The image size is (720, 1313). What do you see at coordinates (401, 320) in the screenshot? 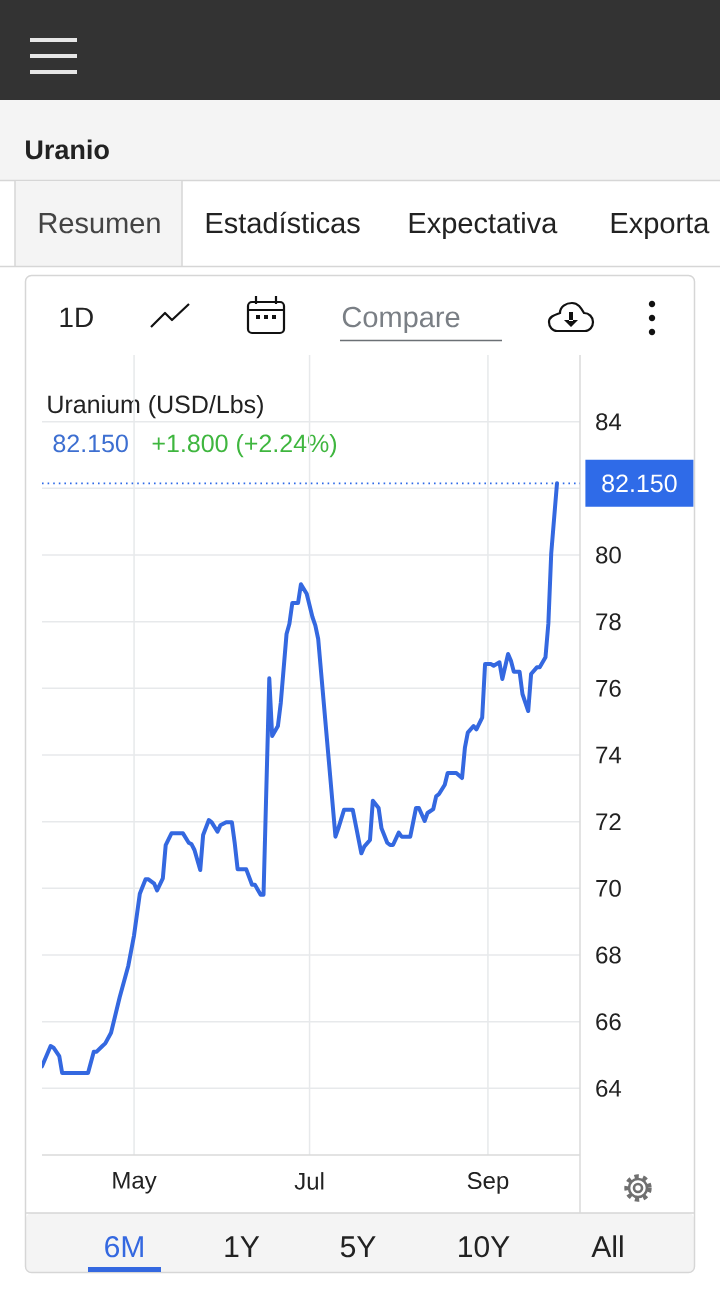
I see `text: Compare` at bounding box center [401, 320].